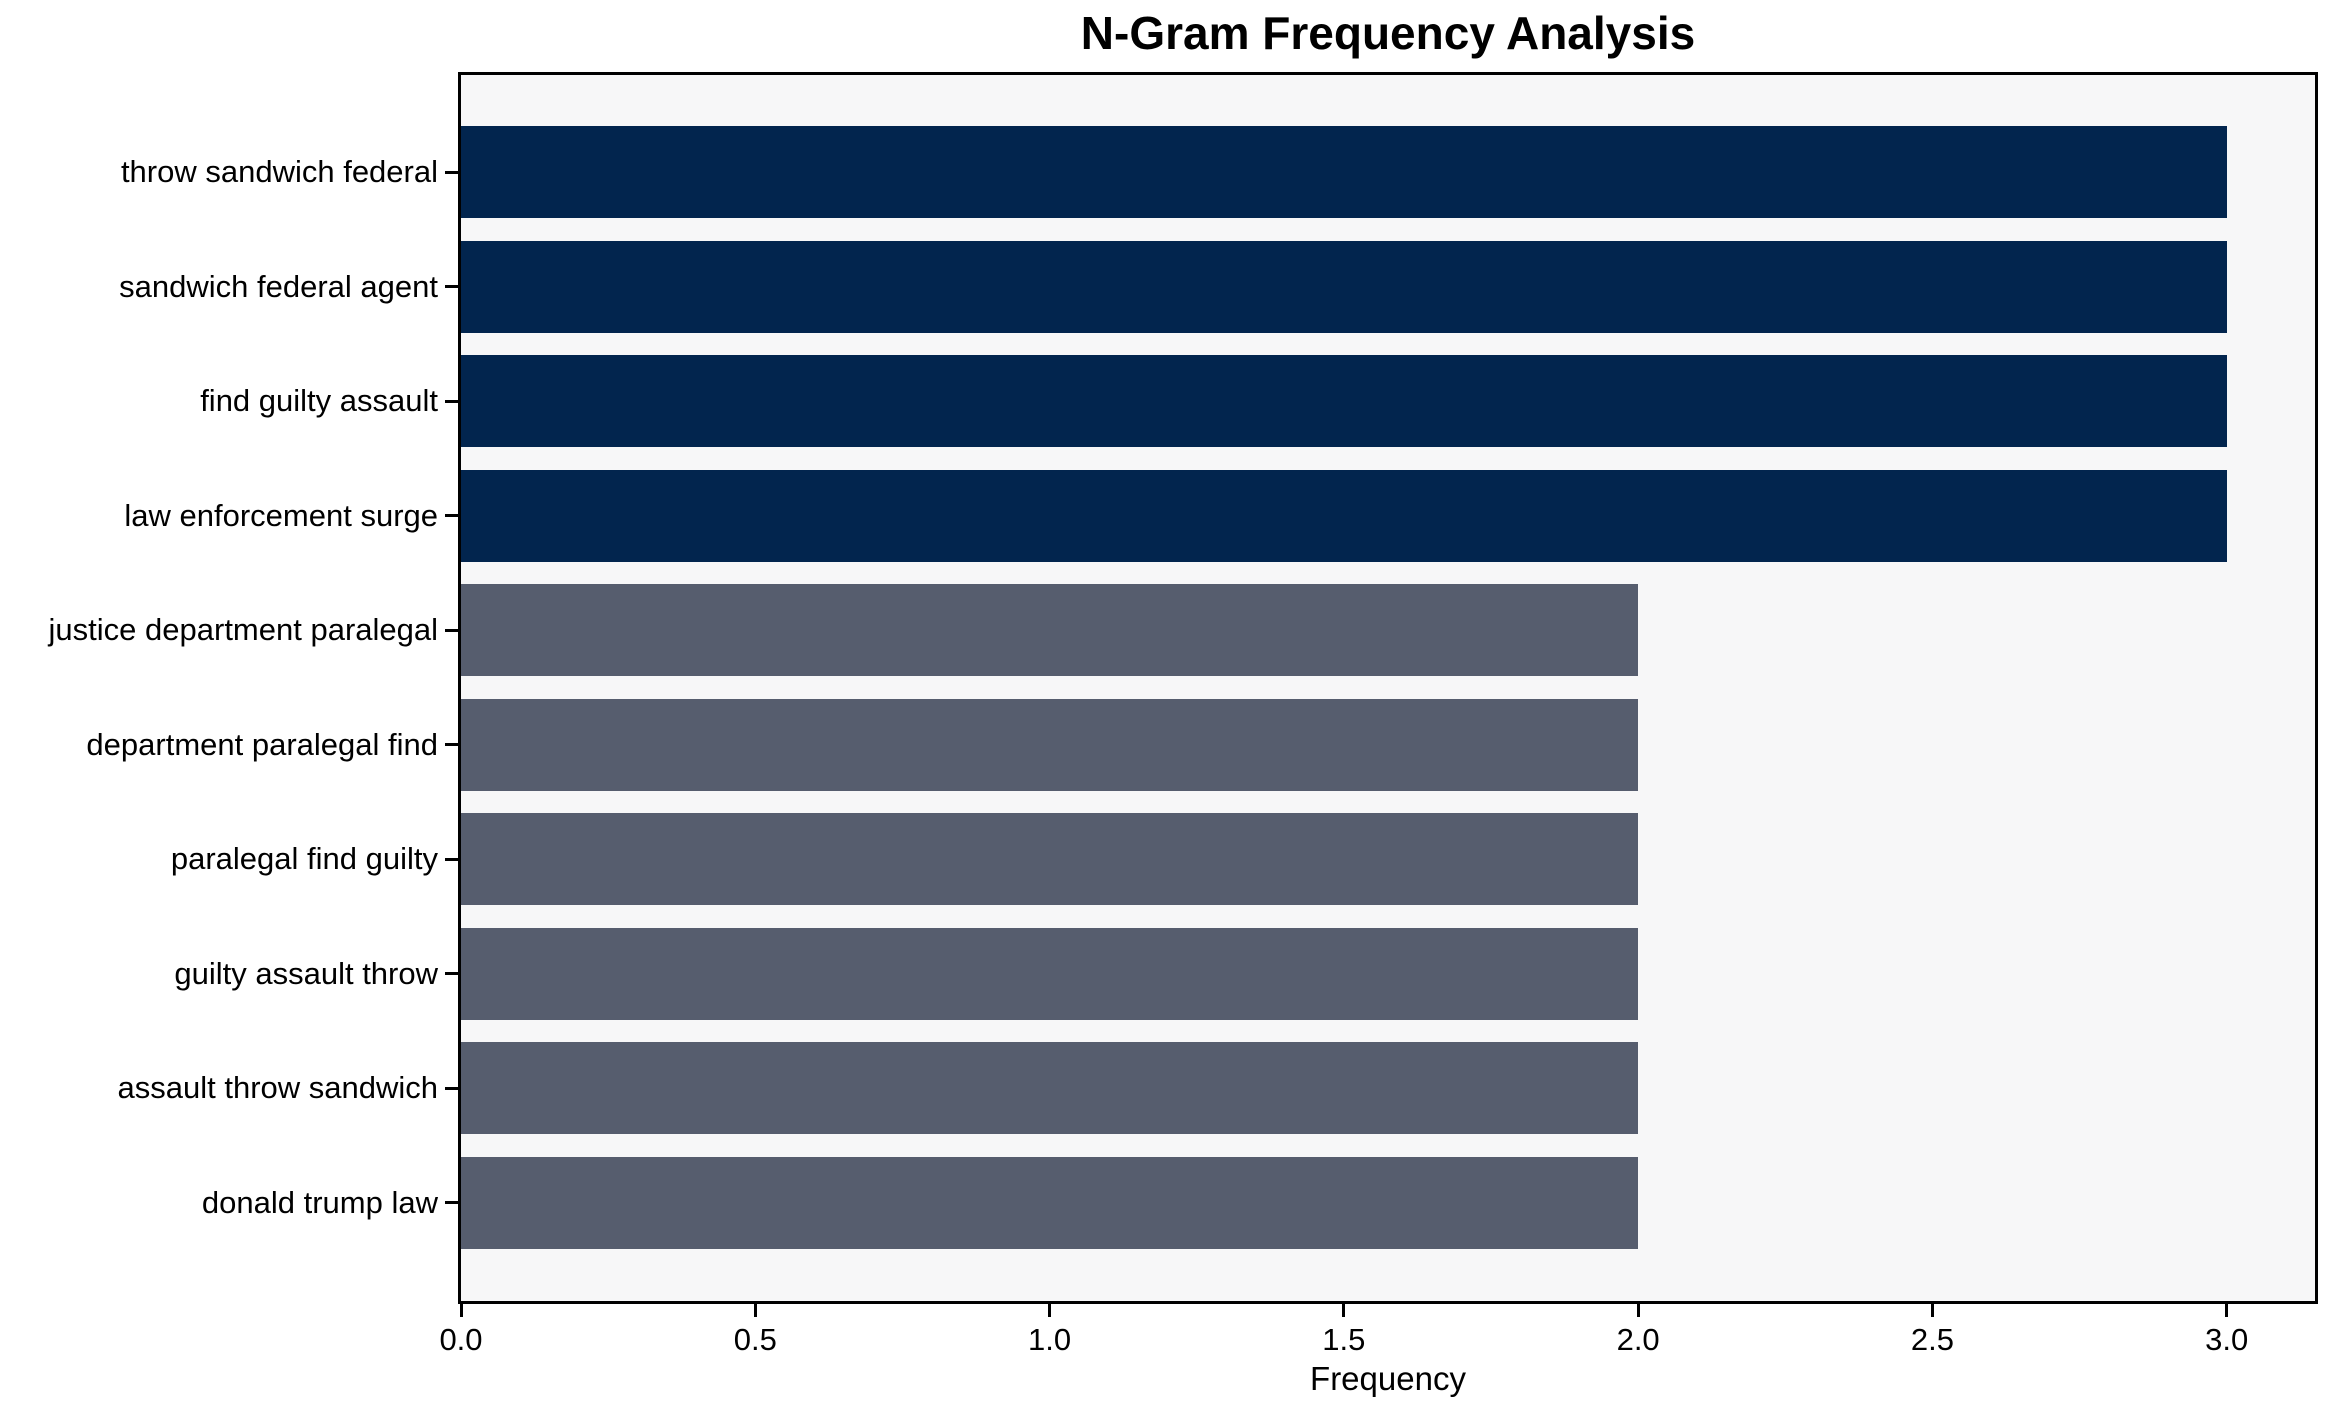 The height and width of the screenshot is (1414, 2338). I want to click on x-tick-label: 1.0, so click(1050, 1339).